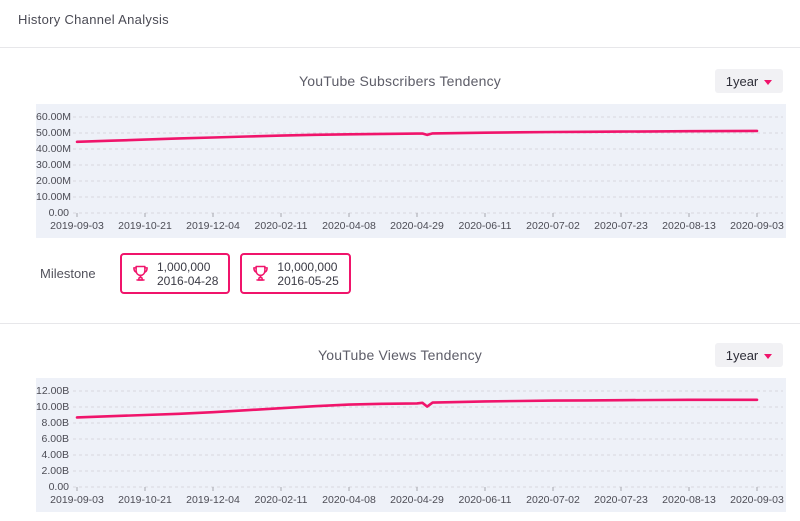 The image size is (800, 521). What do you see at coordinates (184, 266) in the screenshot?
I see `milestone-value: 1,000,000` at bounding box center [184, 266].